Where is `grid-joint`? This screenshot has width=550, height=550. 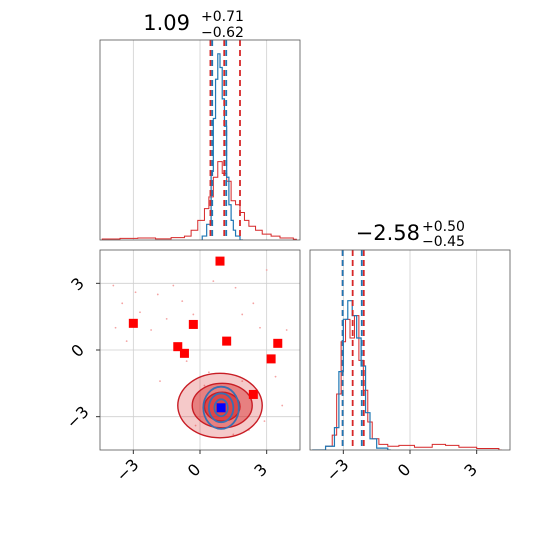
grid-joint is located at coordinates (200, 350).